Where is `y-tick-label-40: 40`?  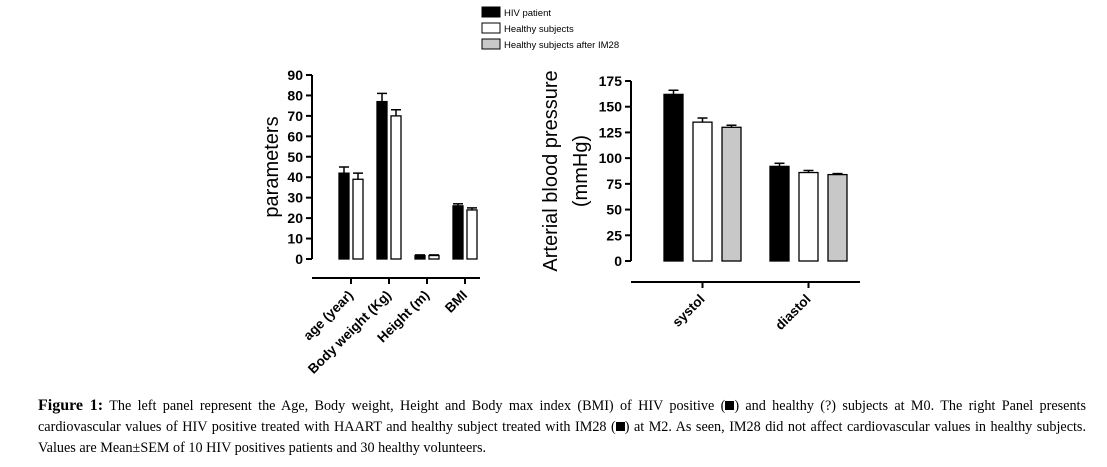
y-tick-label-40: 40 is located at coordinates (295, 177).